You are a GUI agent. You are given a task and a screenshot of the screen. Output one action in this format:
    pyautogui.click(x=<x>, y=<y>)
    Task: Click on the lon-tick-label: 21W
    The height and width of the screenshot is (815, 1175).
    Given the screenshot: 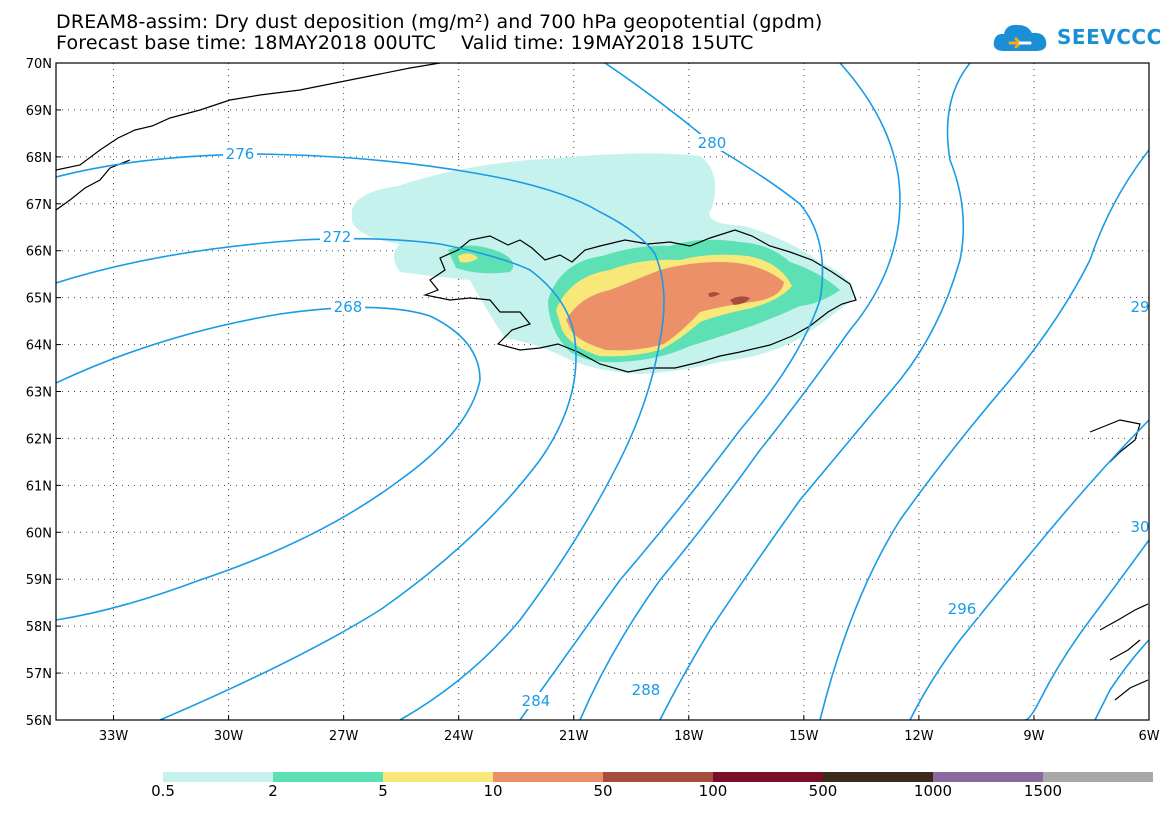 What is the action you would take?
    pyautogui.click(x=574, y=736)
    